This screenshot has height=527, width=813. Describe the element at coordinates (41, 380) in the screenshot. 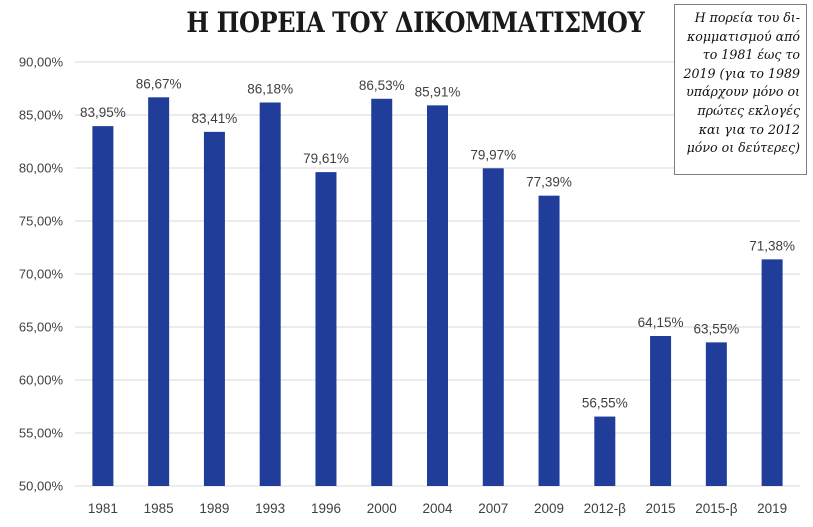

I see `y-tick-label: 60,00%` at that location.